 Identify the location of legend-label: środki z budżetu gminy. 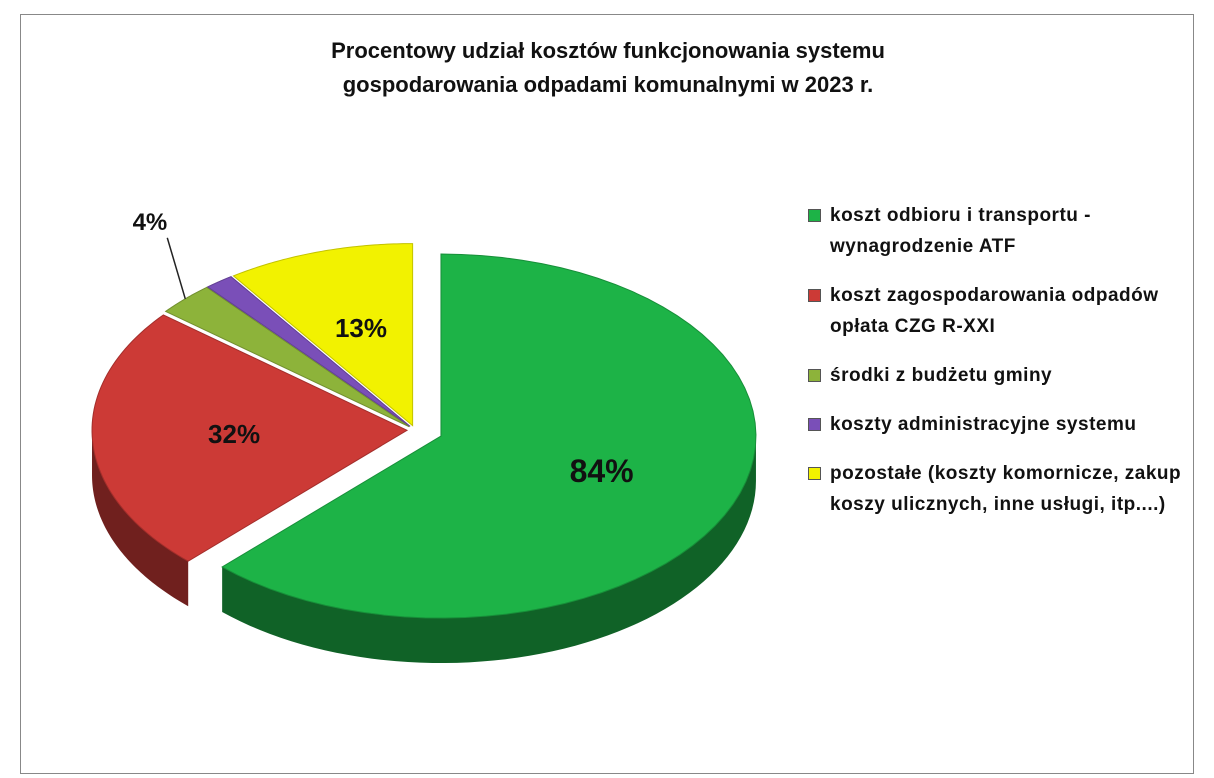
(941, 375).